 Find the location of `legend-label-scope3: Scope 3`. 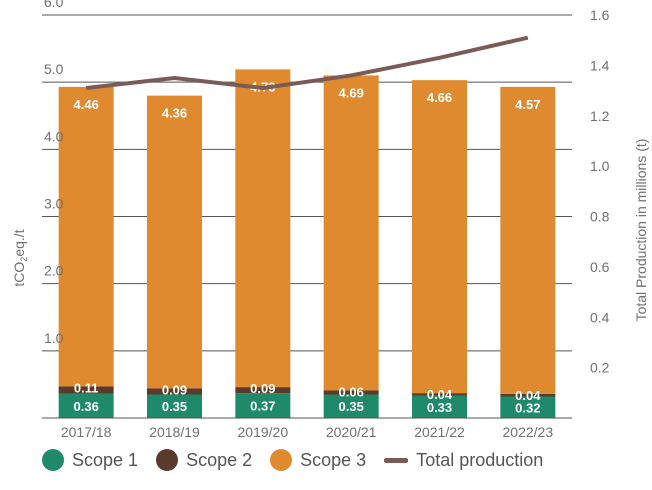

legend-label-scope3: Scope 3 is located at coordinates (333, 459).